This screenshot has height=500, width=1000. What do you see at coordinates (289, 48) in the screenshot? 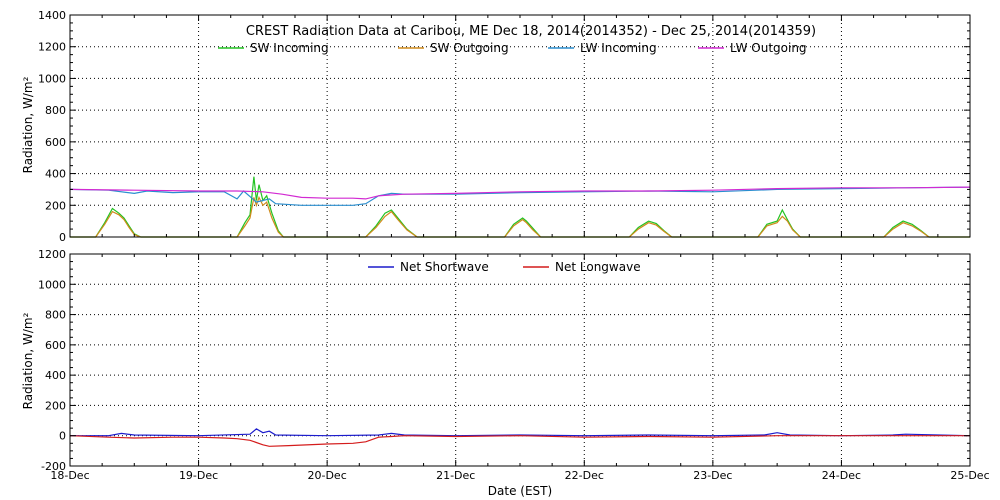
I see `legend-label: SW Incoming` at bounding box center [289, 48].